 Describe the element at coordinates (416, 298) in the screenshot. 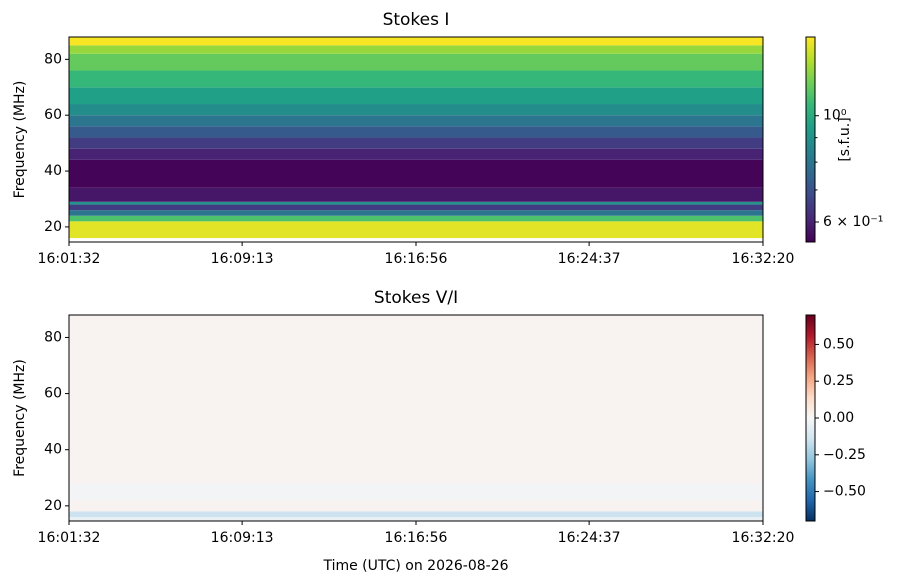

I see `panel-title: Stokes V/I` at that location.